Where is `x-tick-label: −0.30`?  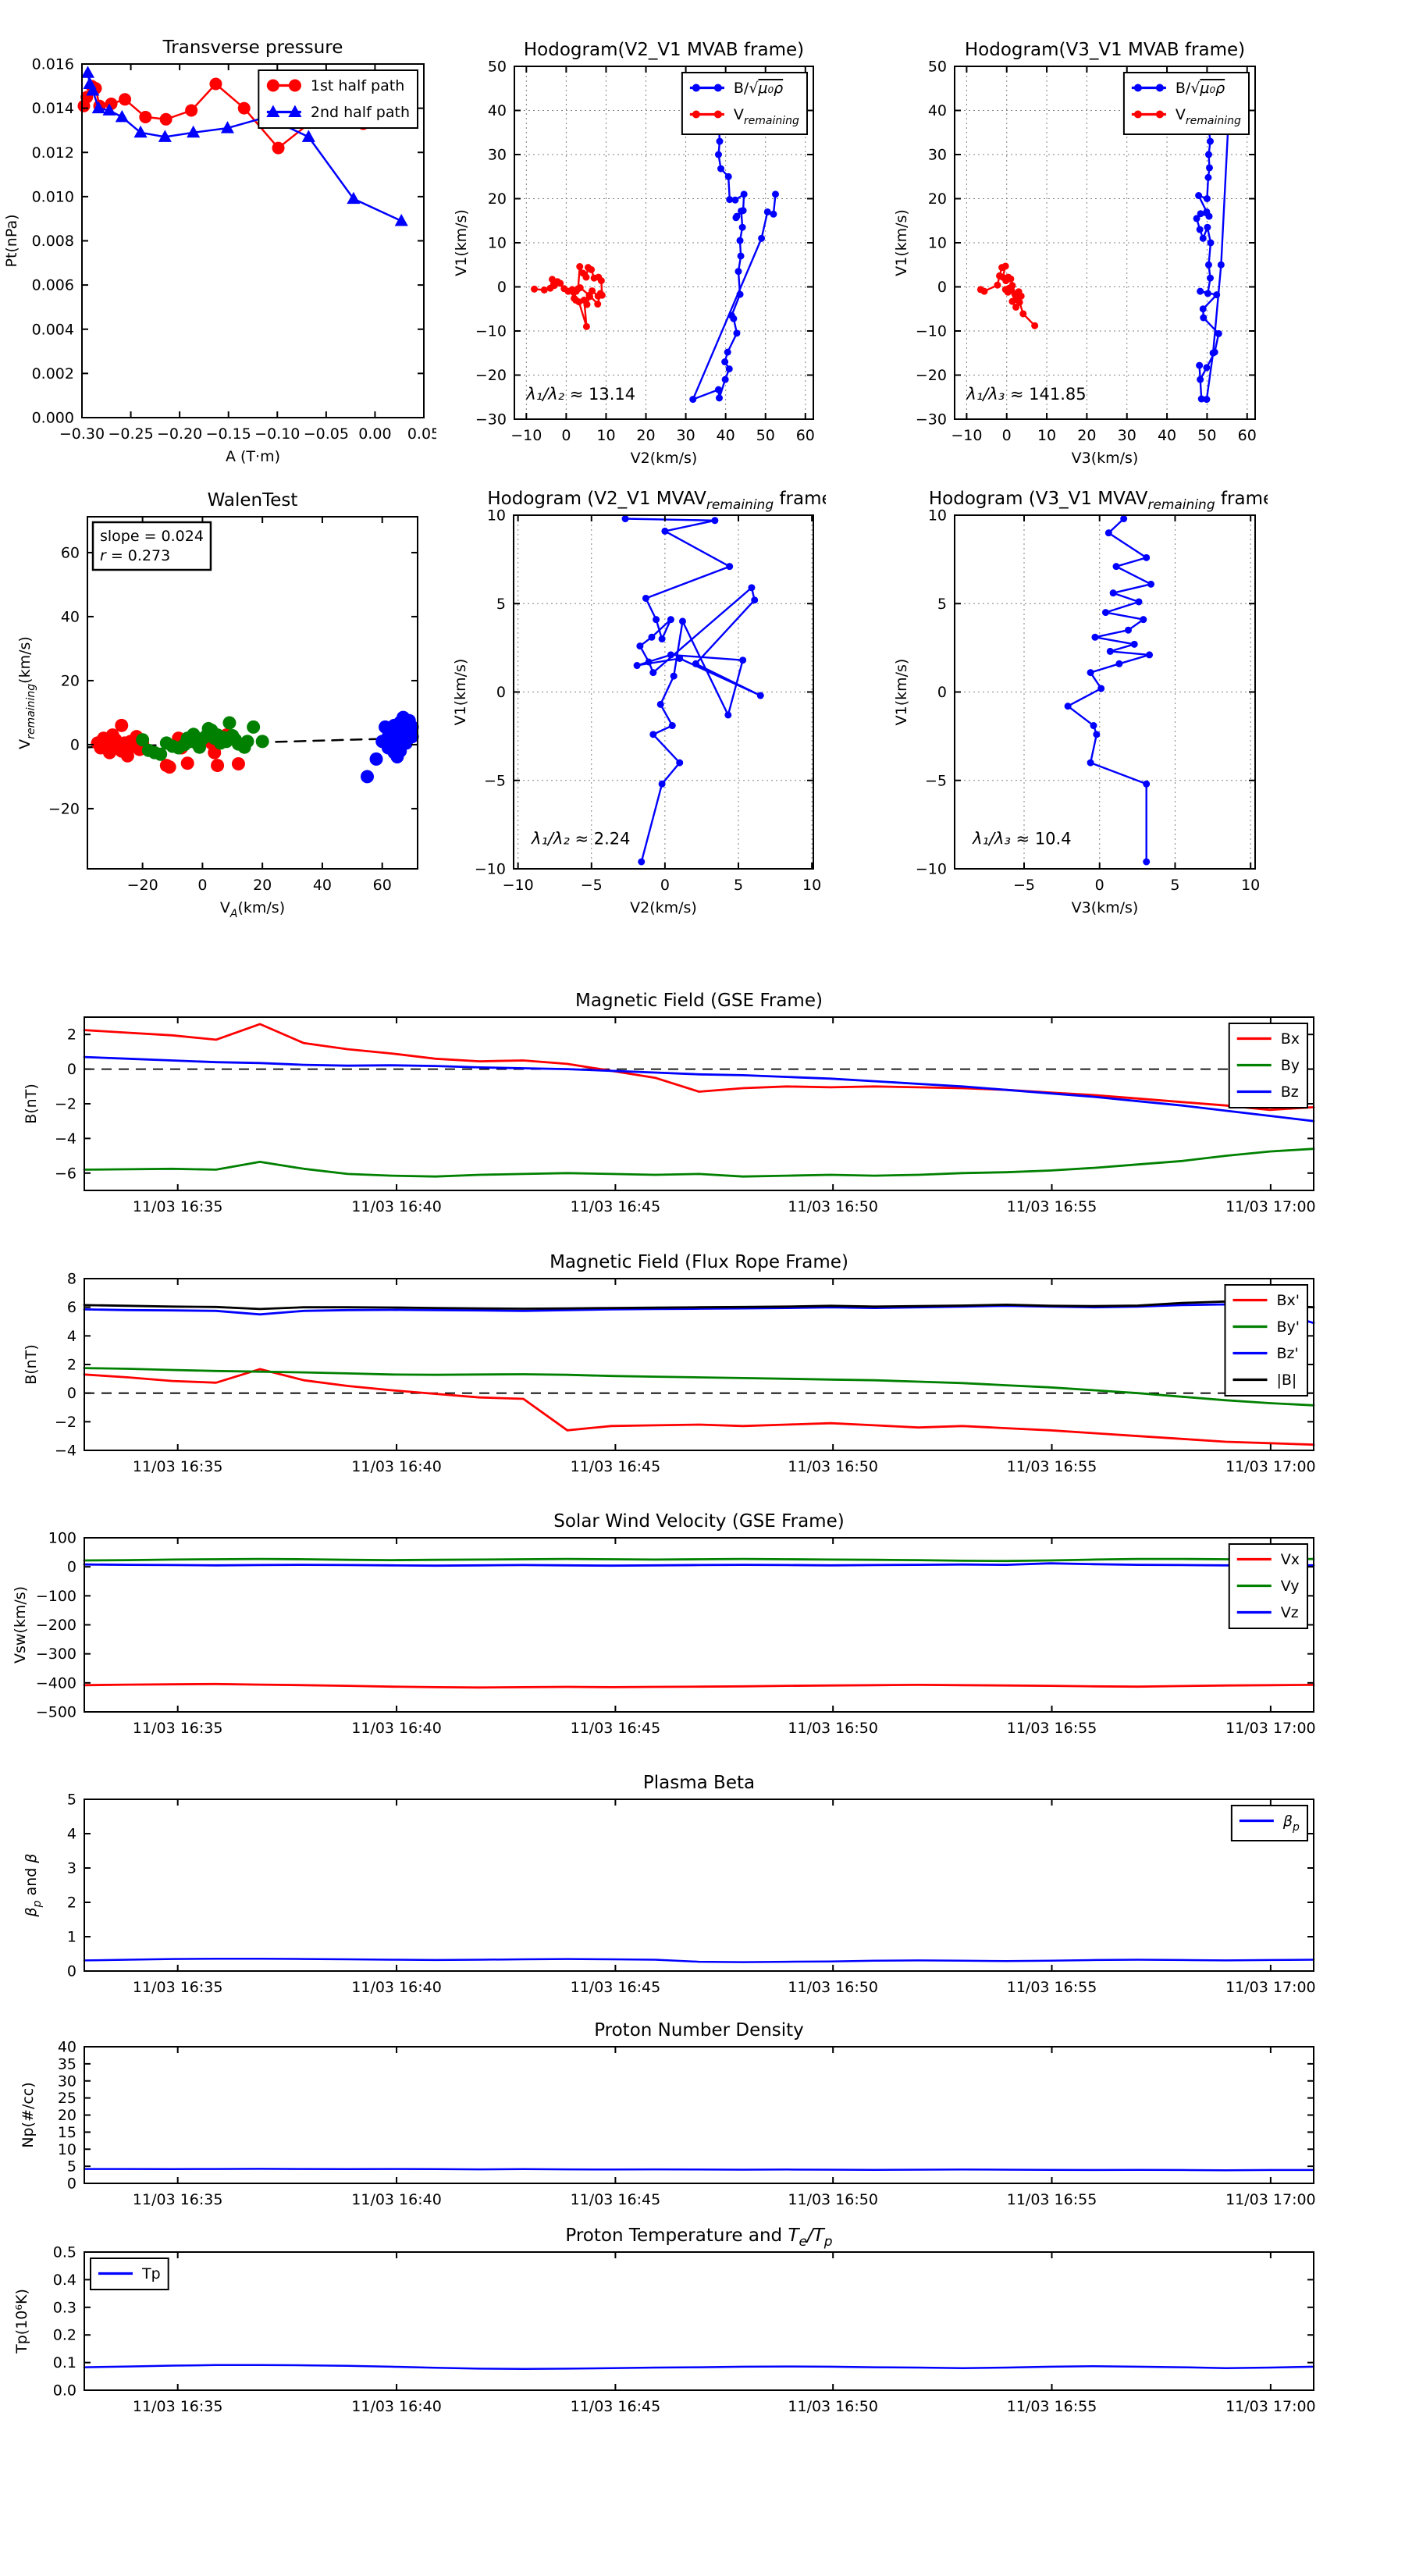 x-tick-label: −0.30 is located at coordinates (82, 434).